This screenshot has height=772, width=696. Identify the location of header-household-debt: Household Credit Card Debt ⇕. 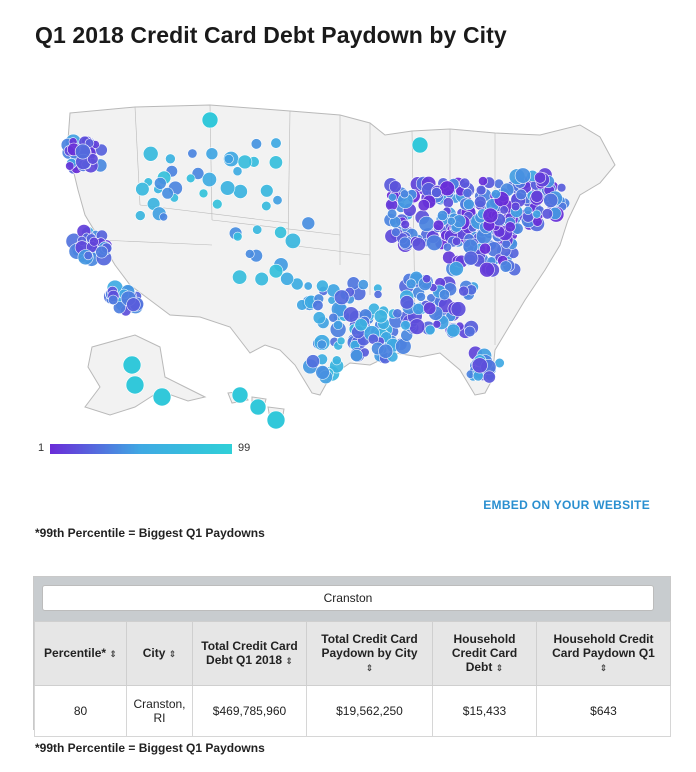
(484, 653).